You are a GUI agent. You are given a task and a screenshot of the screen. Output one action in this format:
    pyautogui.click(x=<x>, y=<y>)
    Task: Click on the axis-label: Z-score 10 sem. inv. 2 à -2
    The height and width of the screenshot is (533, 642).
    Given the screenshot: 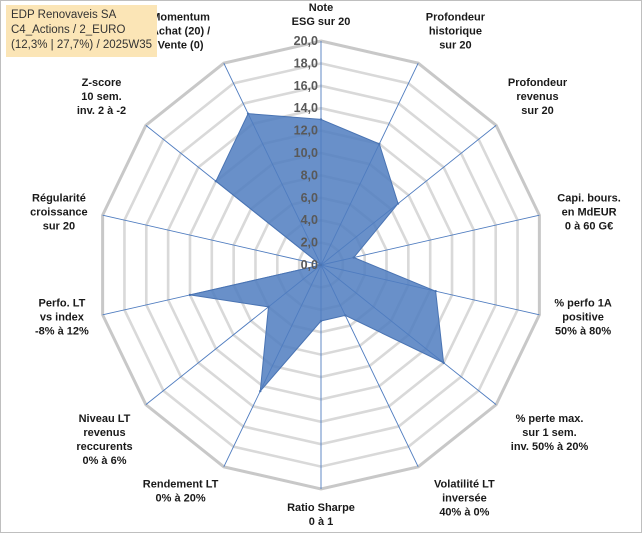 What is the action you would take?
    pyautogui.click(x=101, y=97)
    